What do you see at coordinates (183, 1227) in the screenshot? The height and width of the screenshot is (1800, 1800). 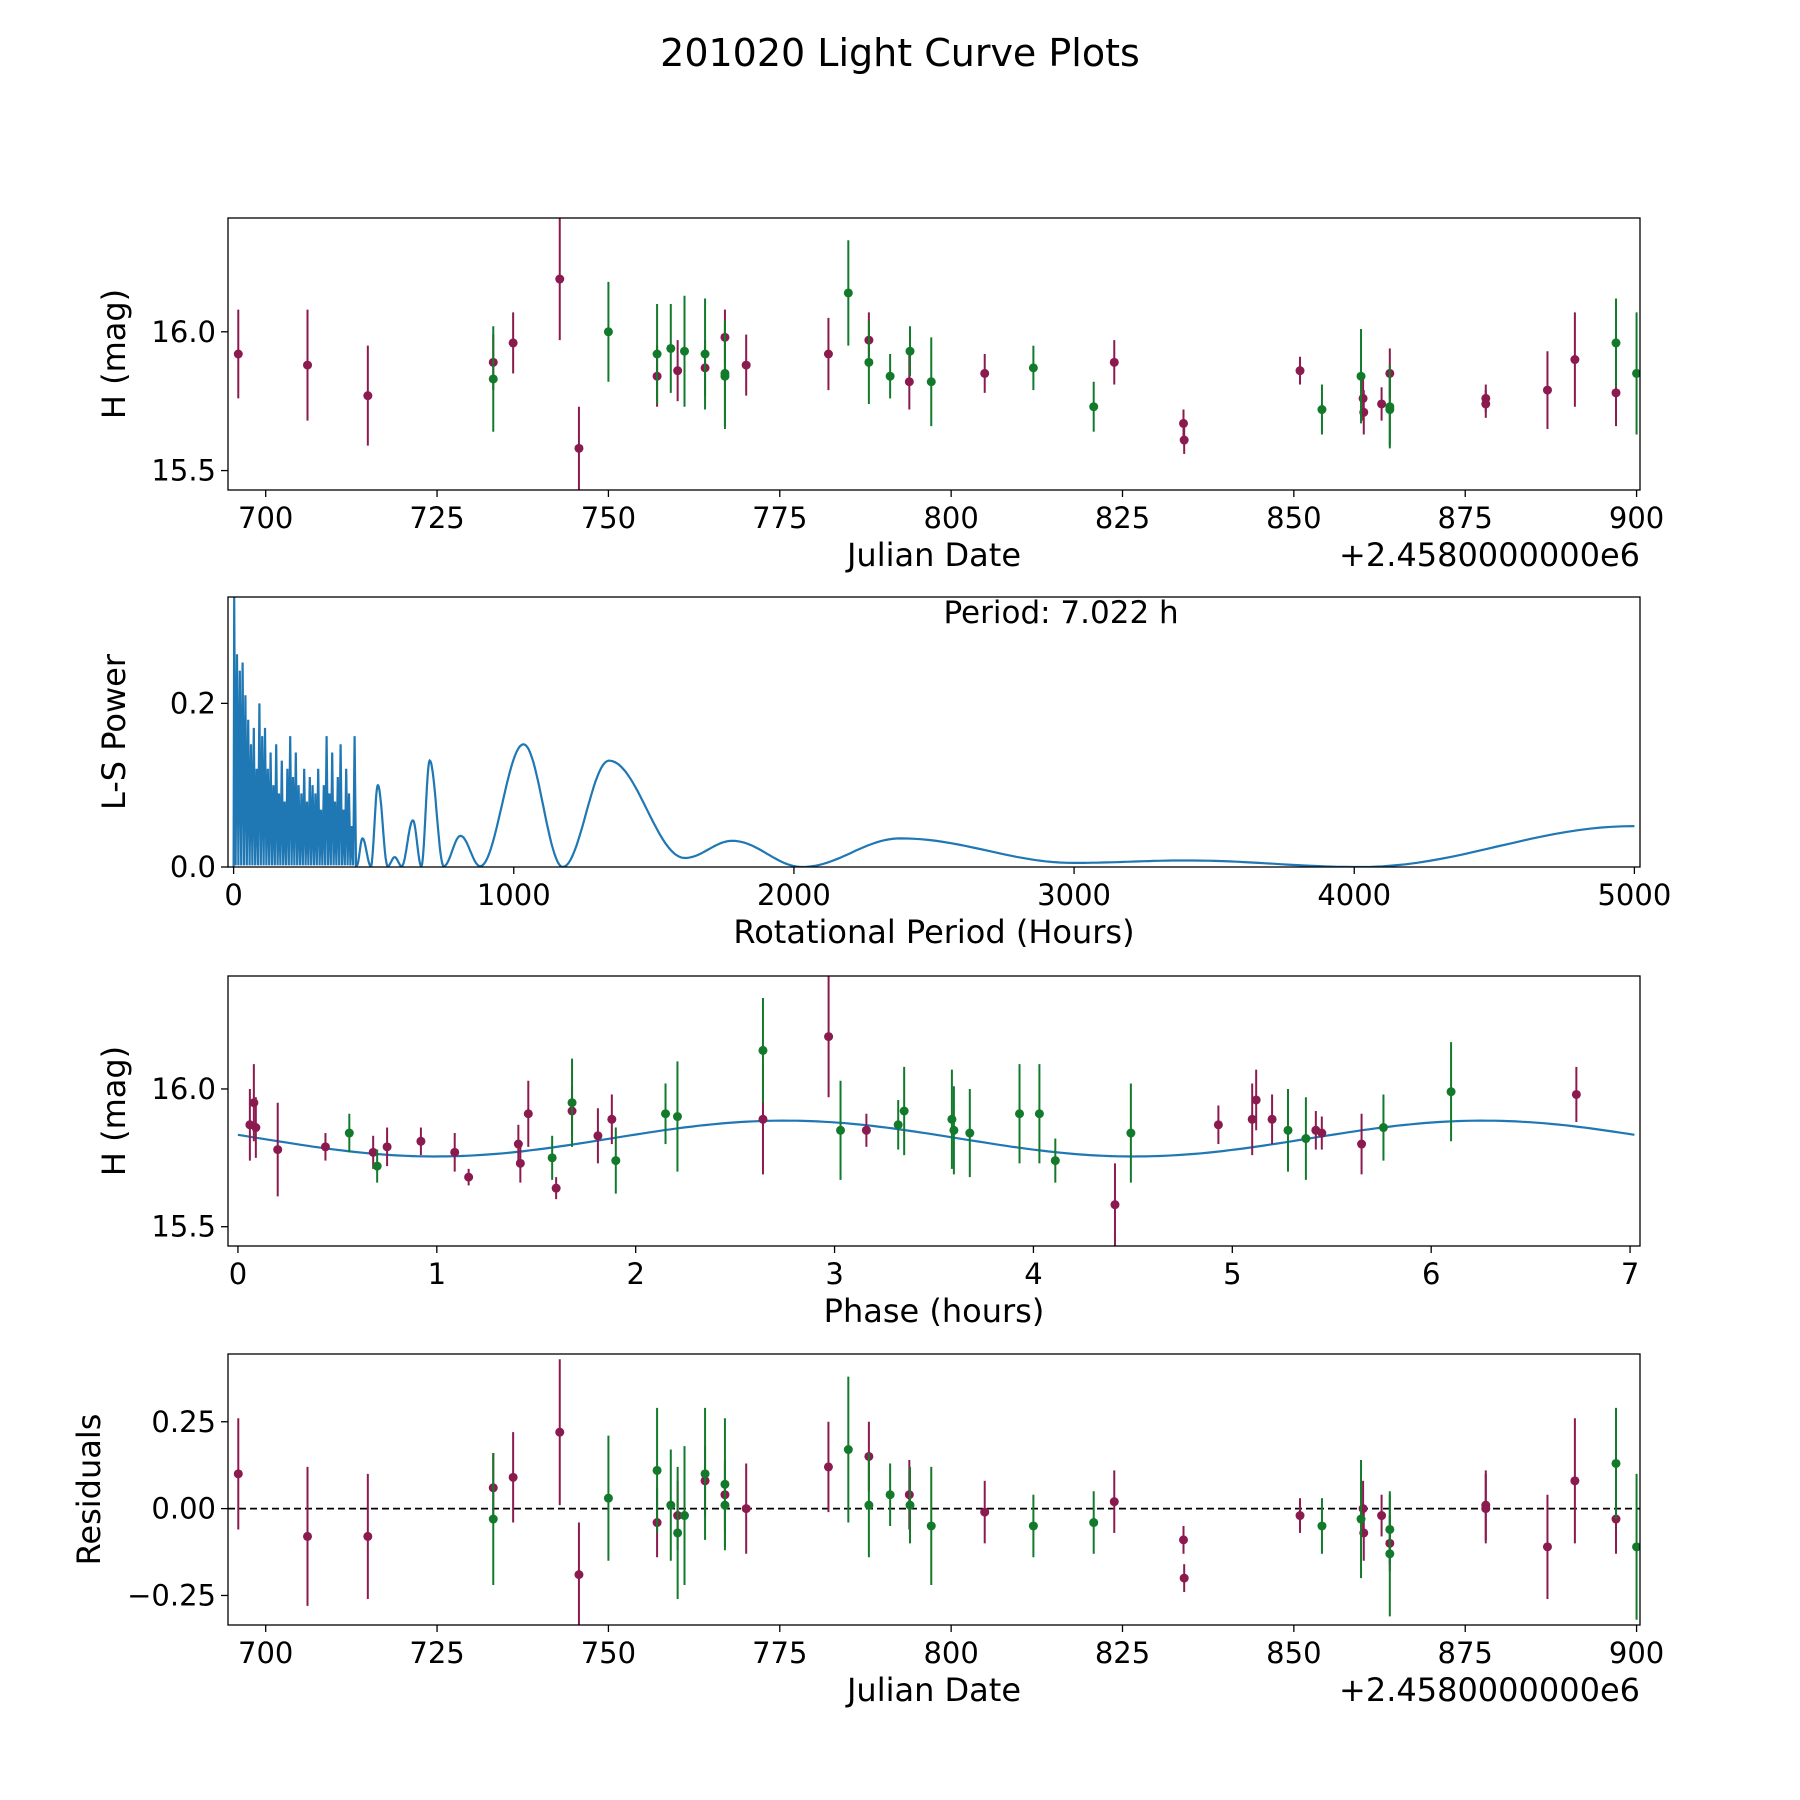 I see `phase-ytick-label: 15.5` at bounding box center [183, 1227].